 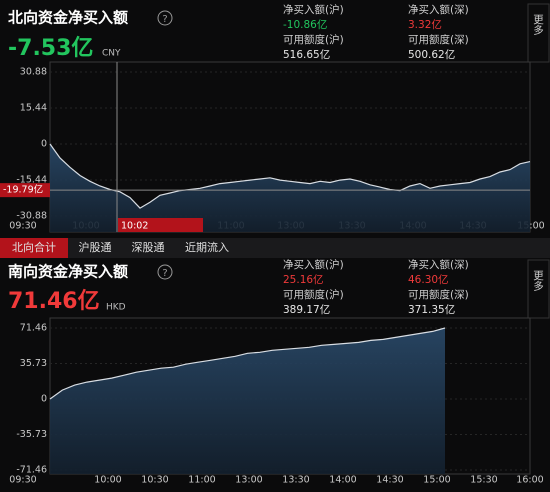 I want to click on tab: 近期流入, so click(x=207, y=247).